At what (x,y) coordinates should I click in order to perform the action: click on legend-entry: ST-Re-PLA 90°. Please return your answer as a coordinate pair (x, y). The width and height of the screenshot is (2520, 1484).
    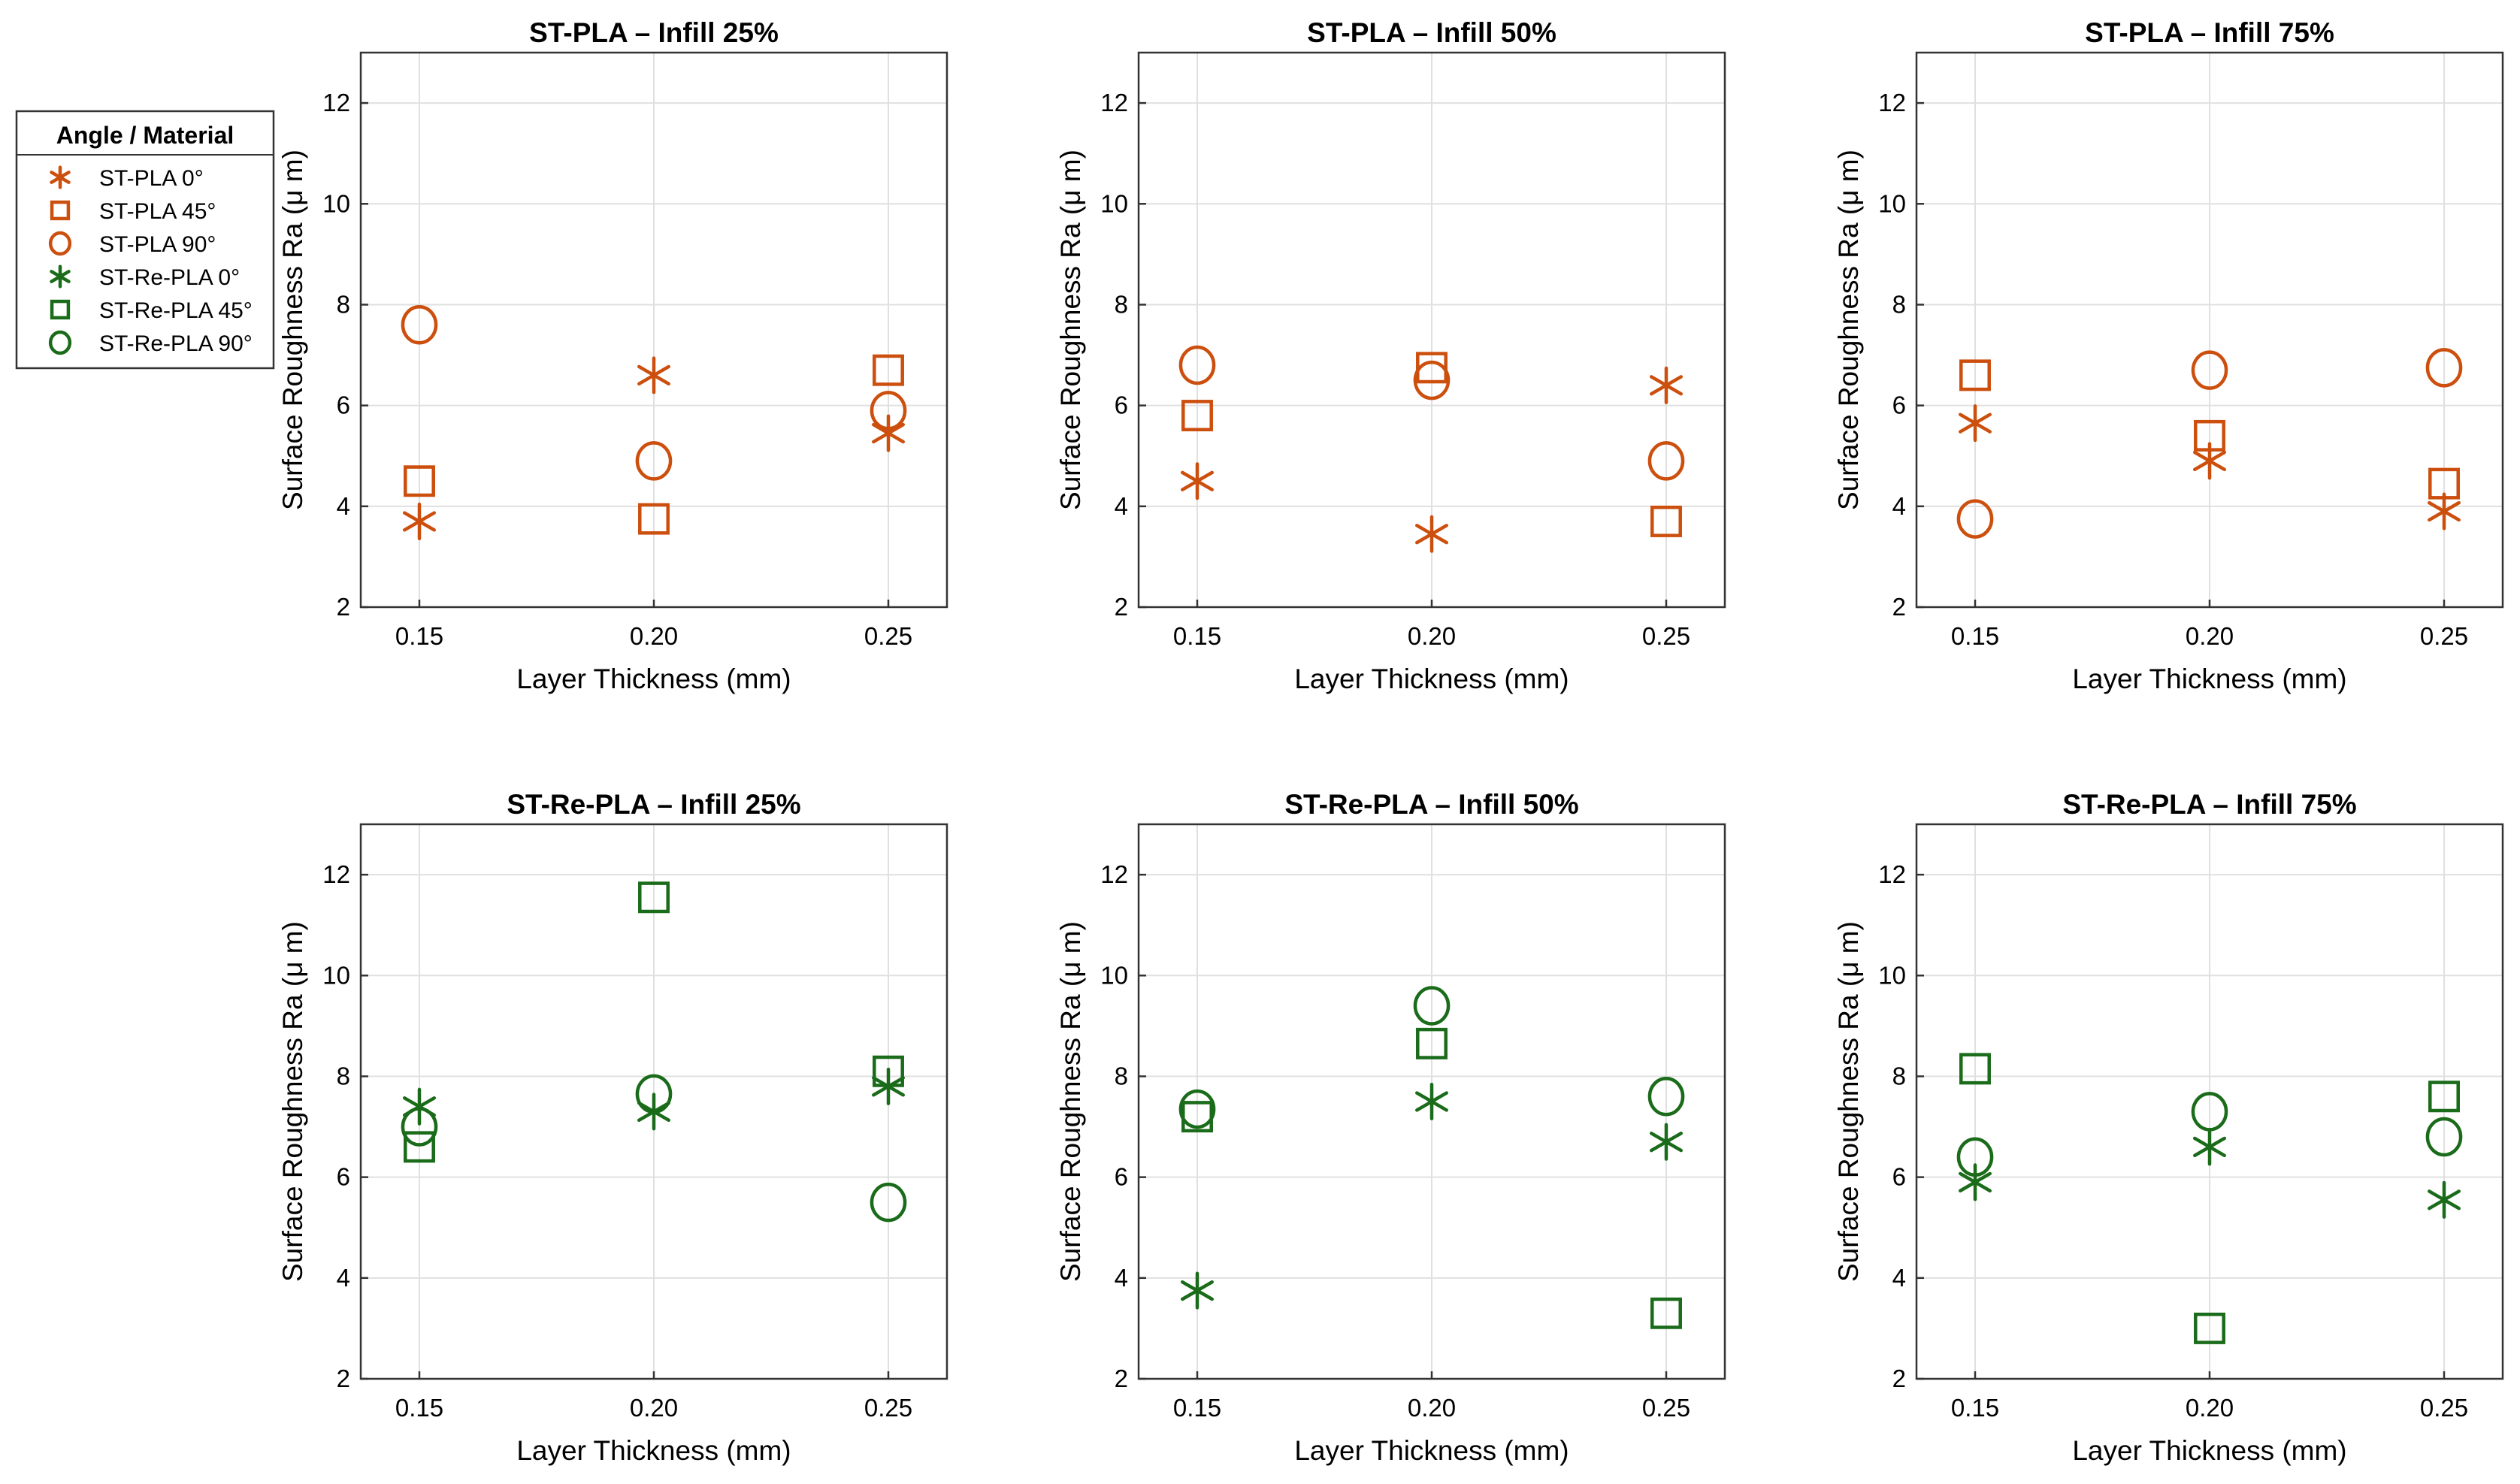
    Looking at the image, I should click on (150, 343).